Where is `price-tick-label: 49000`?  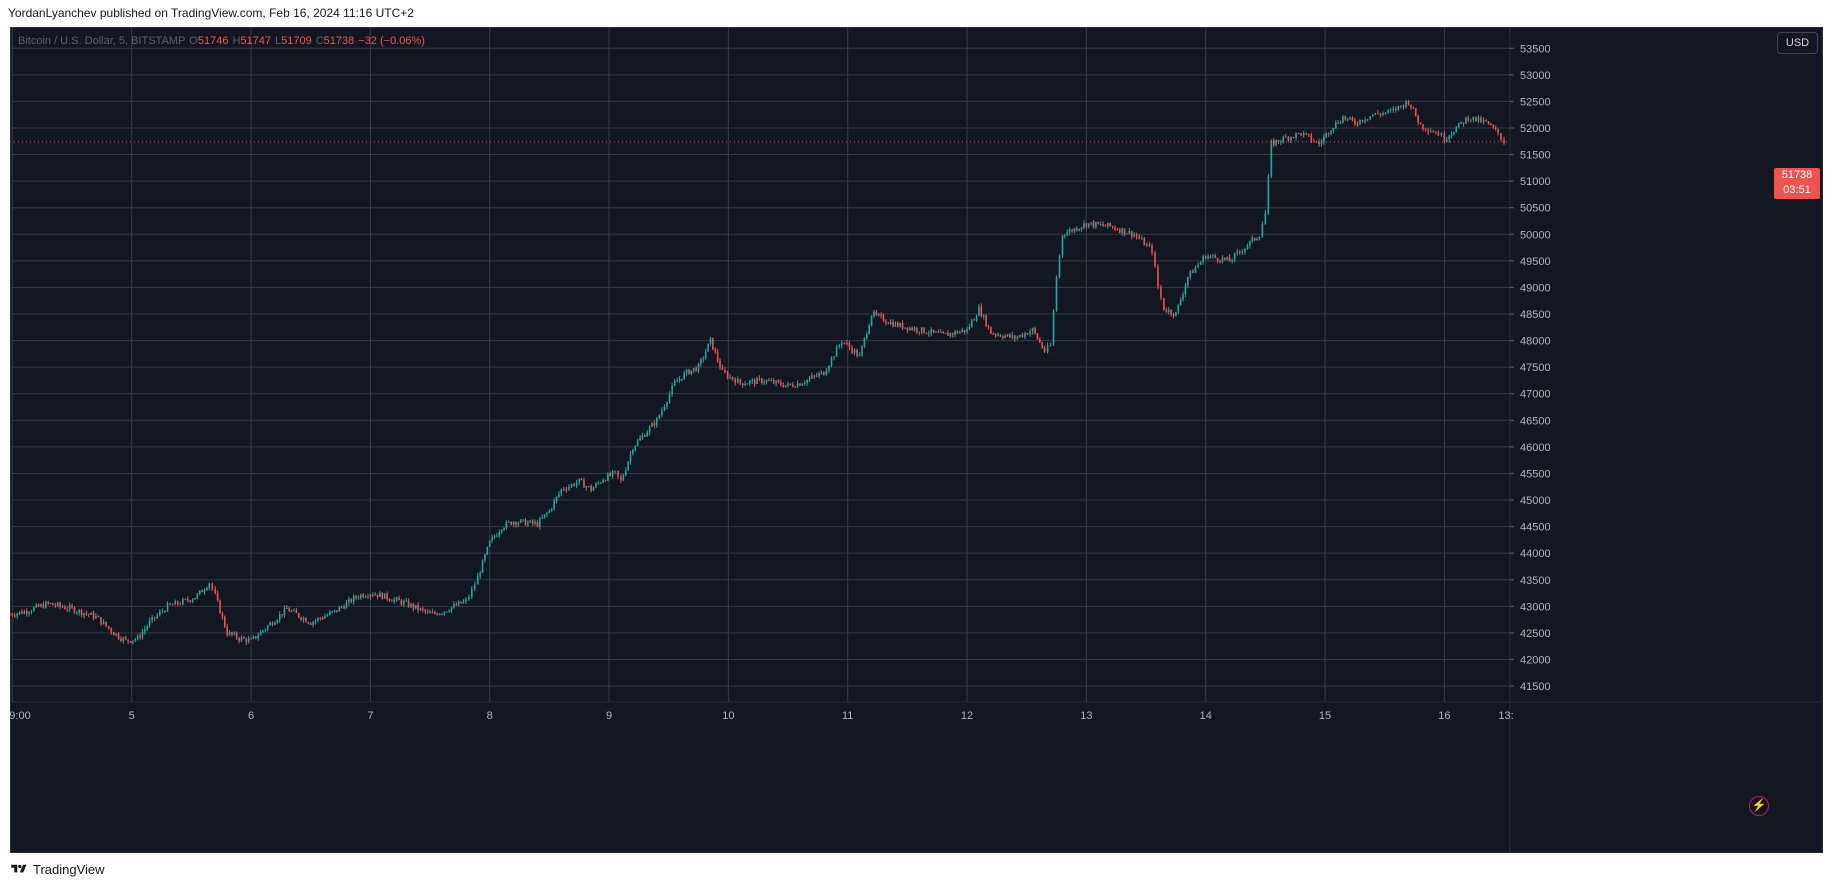
price-tick-label: 49000 is located at coordinates (1535, 288).